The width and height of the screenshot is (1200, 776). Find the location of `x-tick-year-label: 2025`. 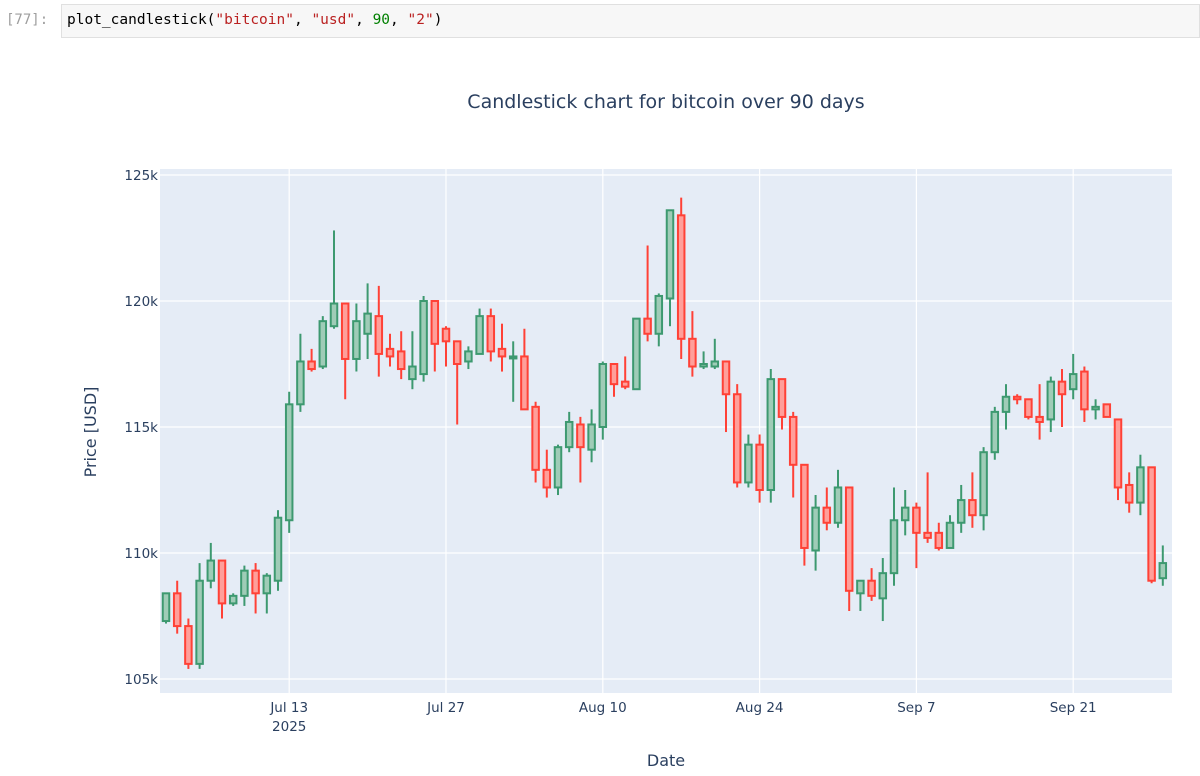

x-tick-year-label: 2025 is located at coordinates (289, 727).